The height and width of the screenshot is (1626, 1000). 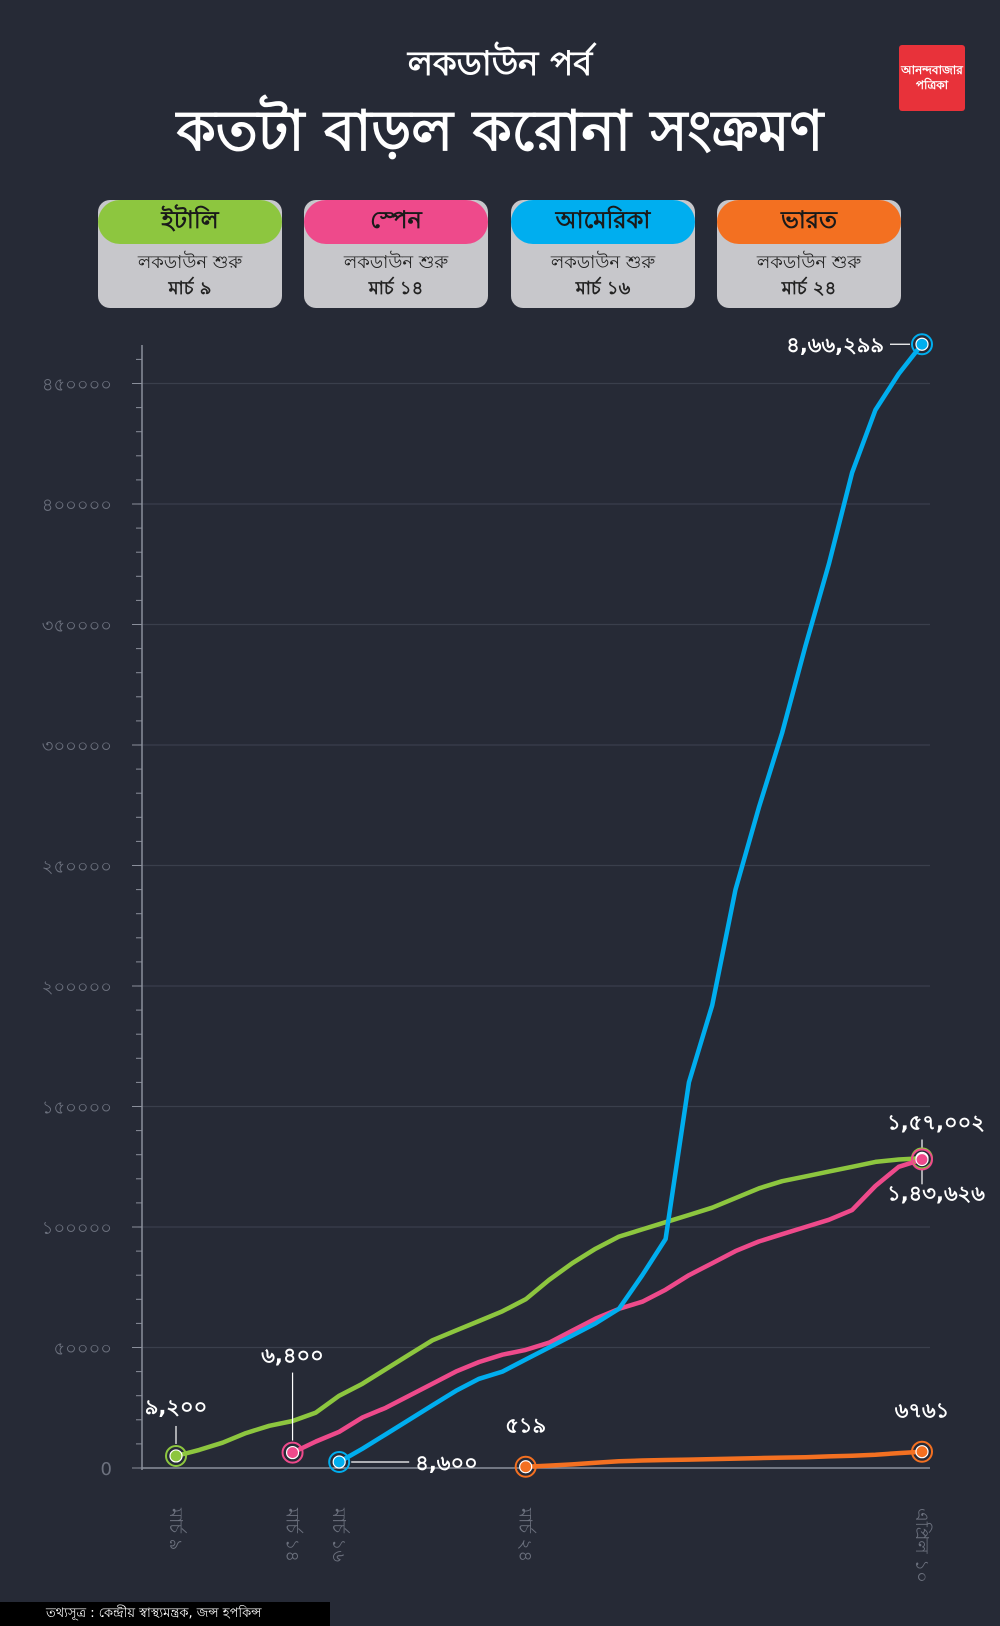 I want to click on card-usa-date: মার্চ ১৬, so click(x=603, y=288).